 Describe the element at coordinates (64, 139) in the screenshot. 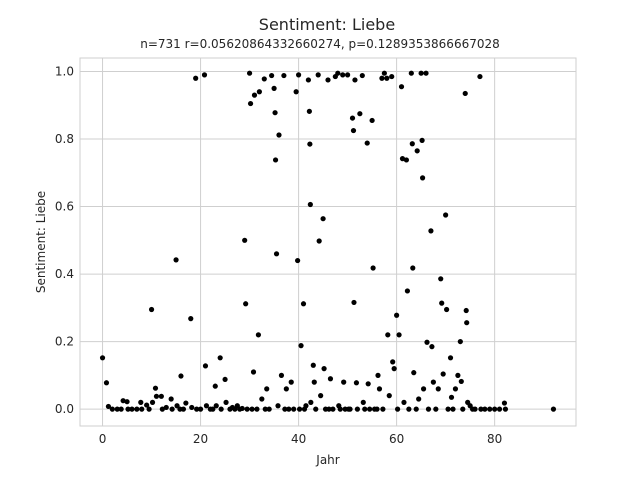

I see `y-tick-label: 0.8` at that location.